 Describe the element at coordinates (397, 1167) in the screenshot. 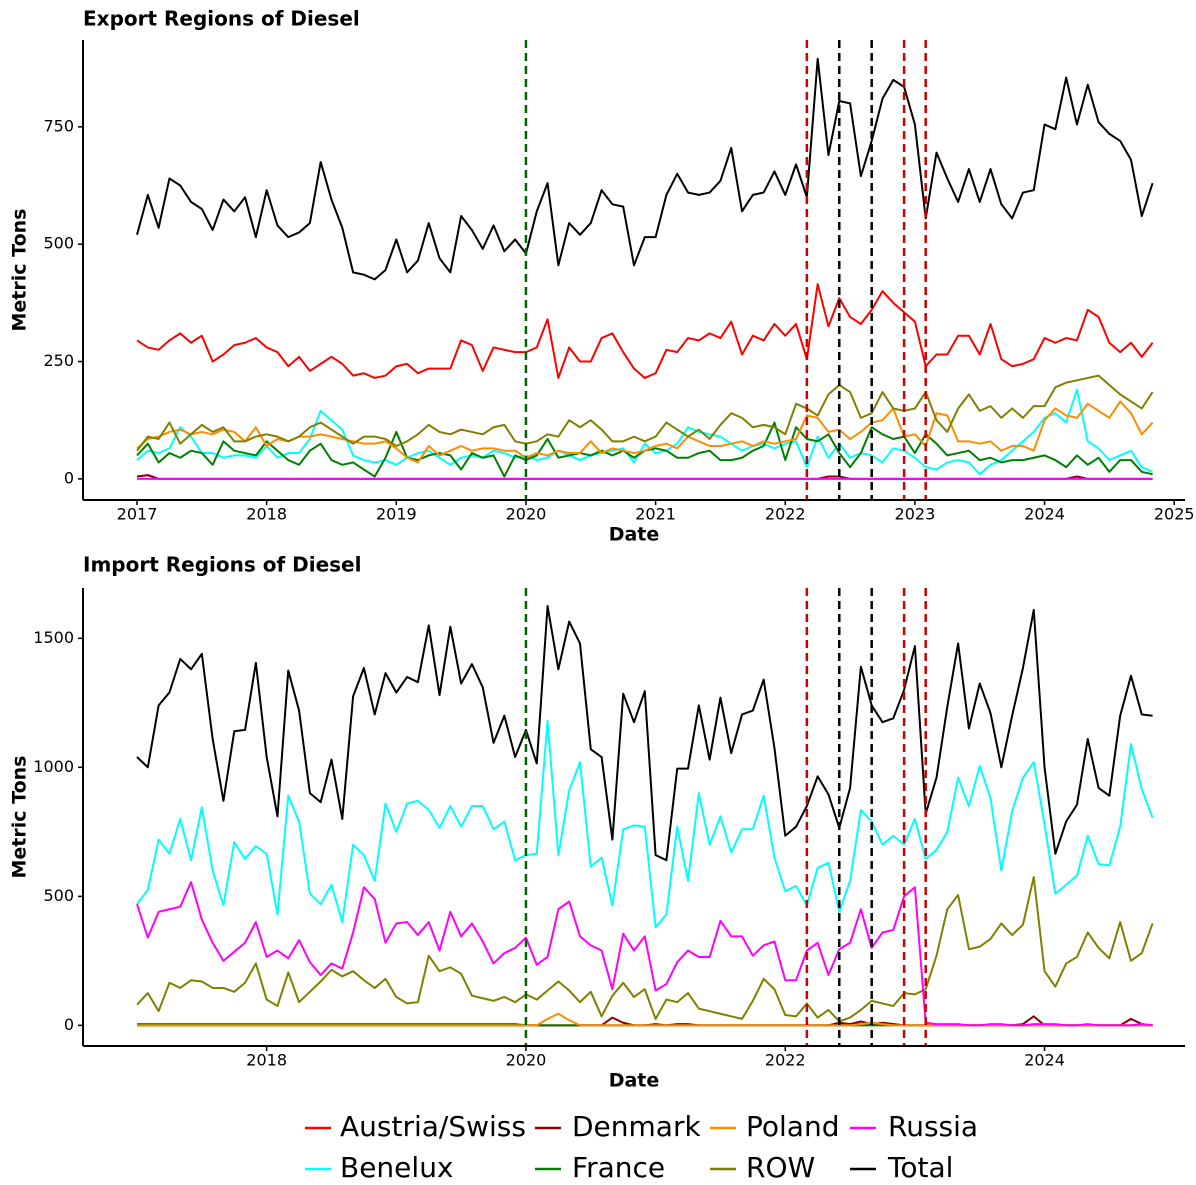

I see `legend-label: Benelux` at that location.